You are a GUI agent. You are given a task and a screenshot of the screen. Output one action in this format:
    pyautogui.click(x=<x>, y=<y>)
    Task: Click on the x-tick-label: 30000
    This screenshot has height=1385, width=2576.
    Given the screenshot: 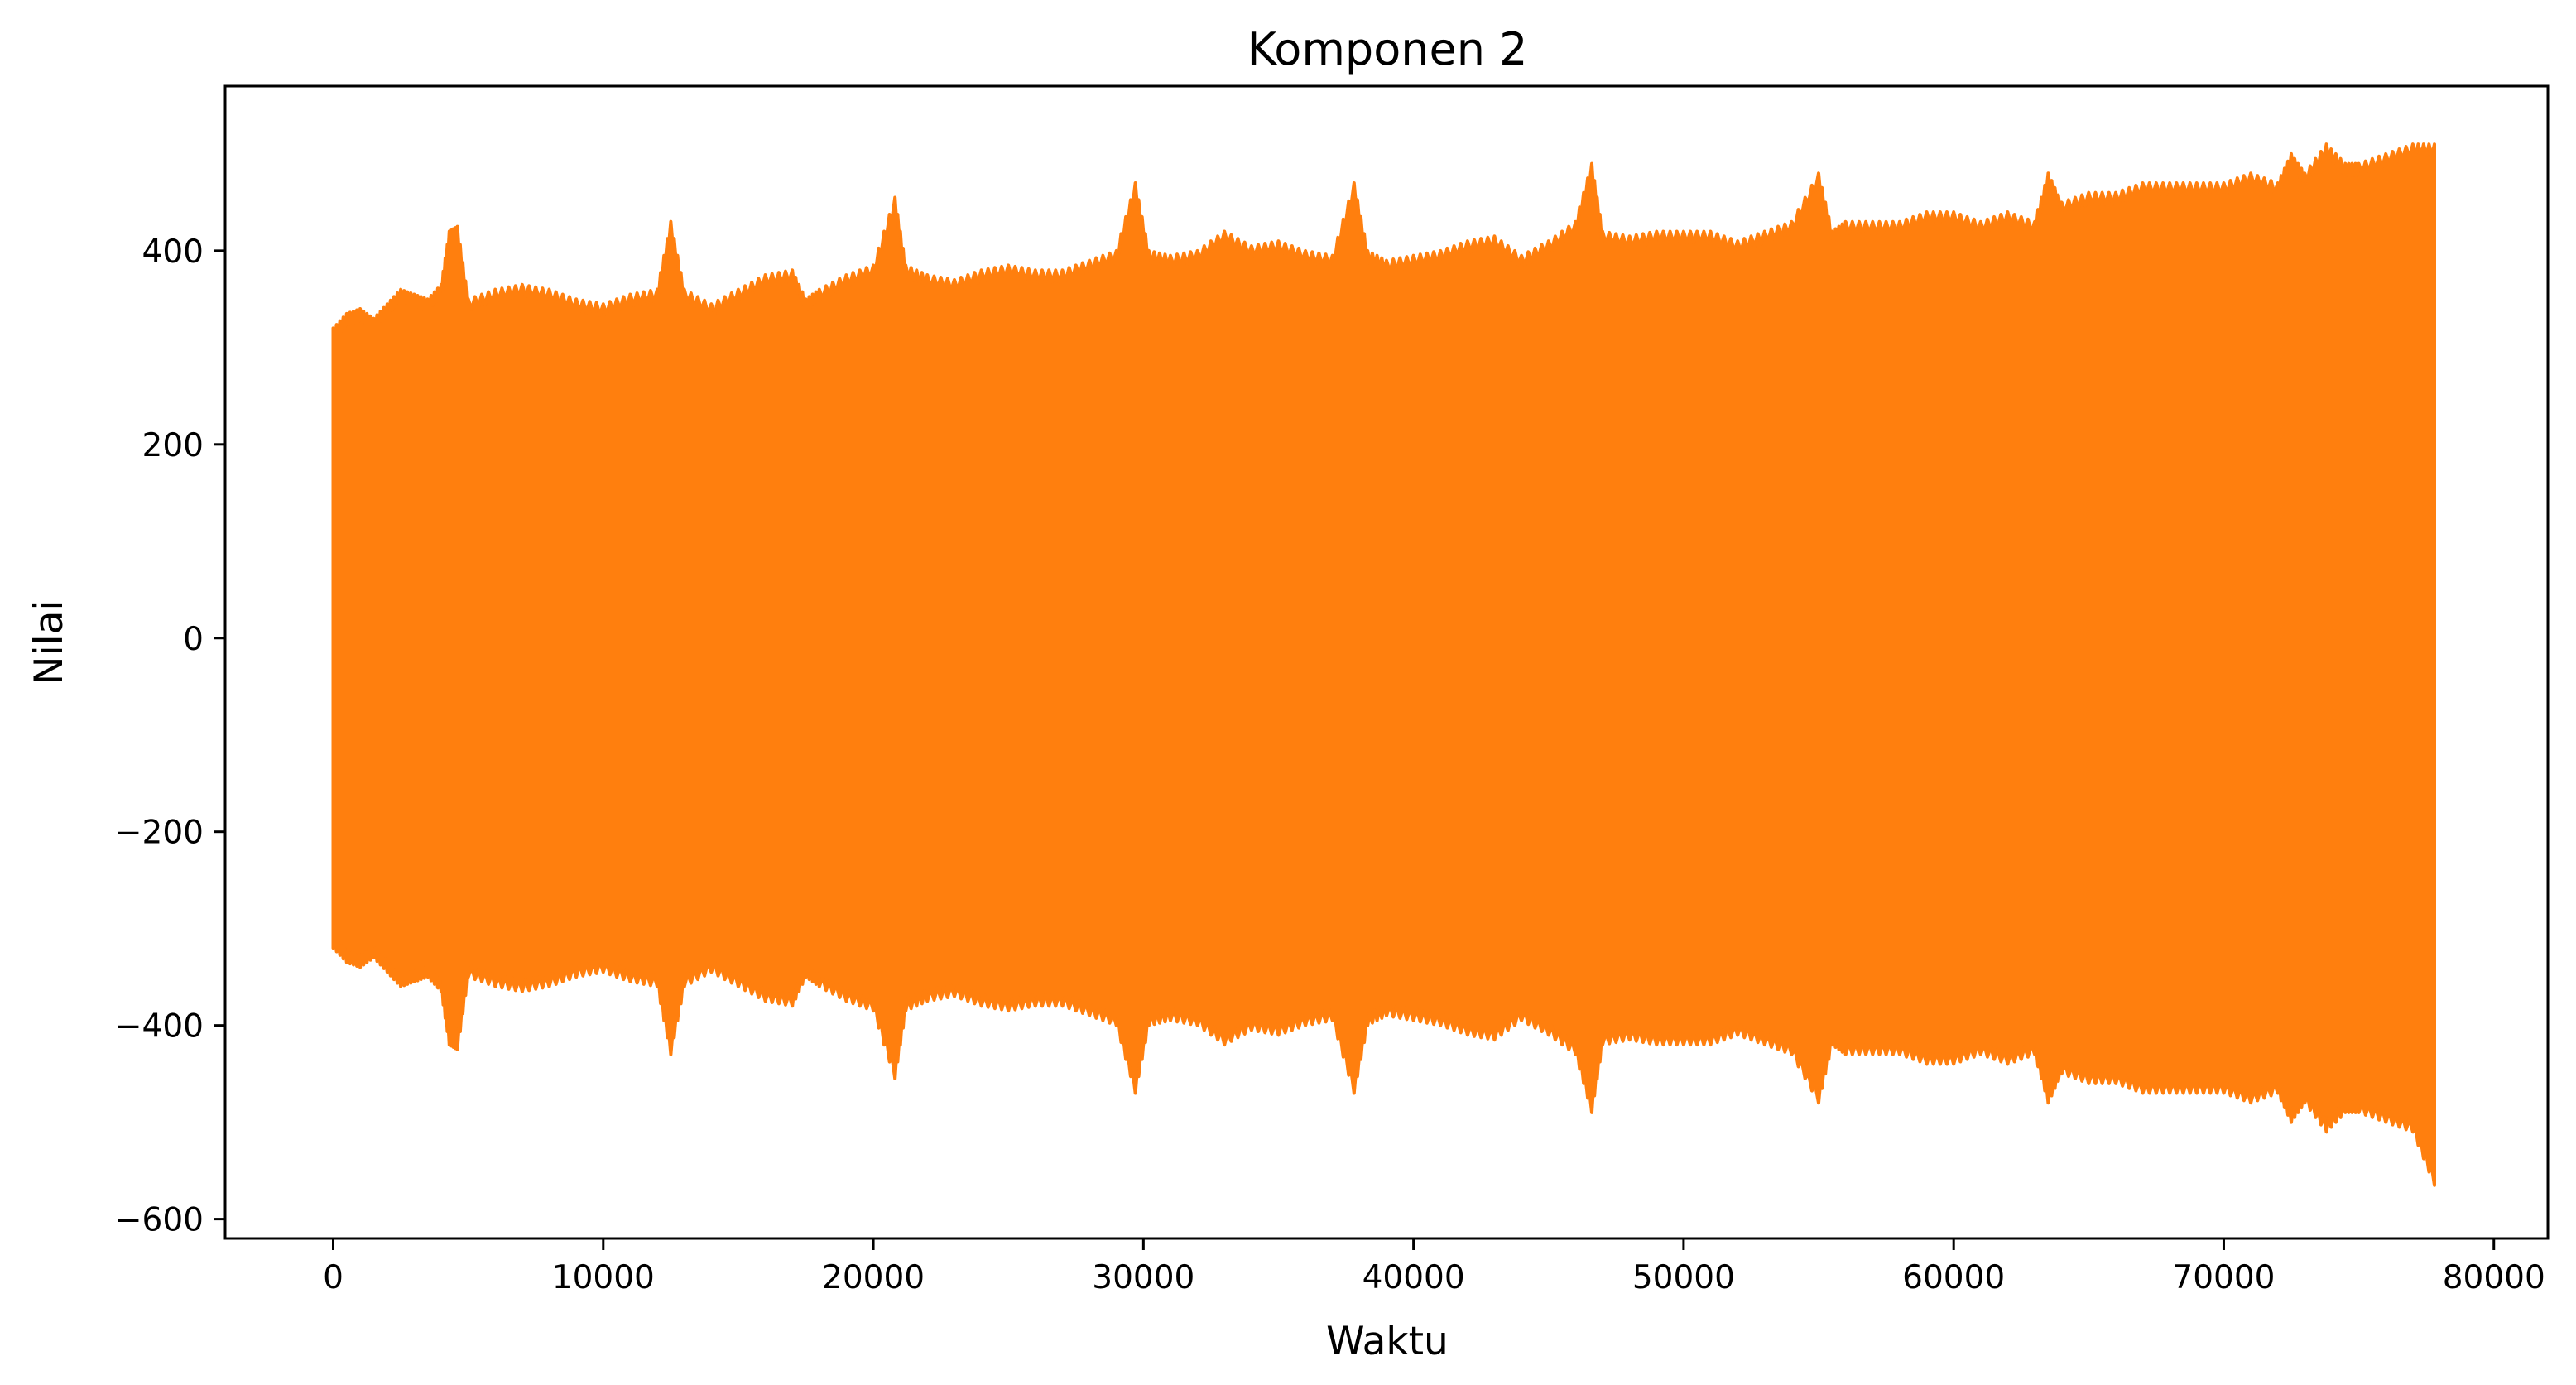 What is the action you would take?
    pyautogui.click(x=1143, y=1278)
    